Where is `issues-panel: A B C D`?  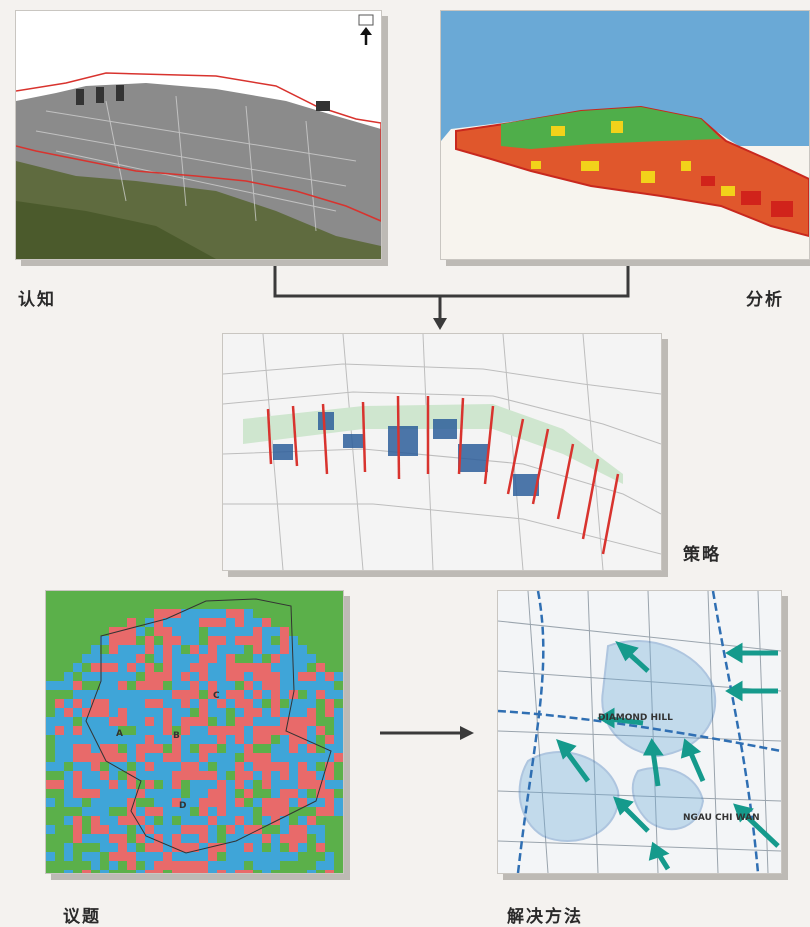
issues-panel: A B C D is located at coordinates (194, 732).